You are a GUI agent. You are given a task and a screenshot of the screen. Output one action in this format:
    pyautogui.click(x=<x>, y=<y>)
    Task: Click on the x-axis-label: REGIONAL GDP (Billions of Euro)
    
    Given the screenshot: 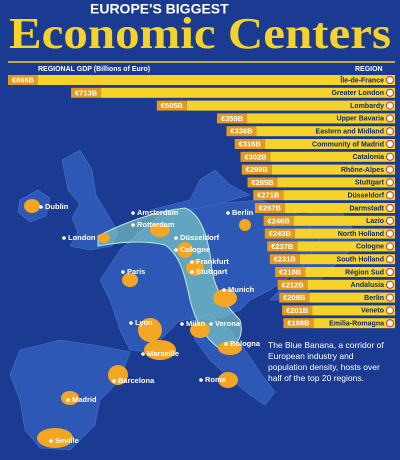 What is the action you would take?
    pyautogui.click(x=94, y=69)
    